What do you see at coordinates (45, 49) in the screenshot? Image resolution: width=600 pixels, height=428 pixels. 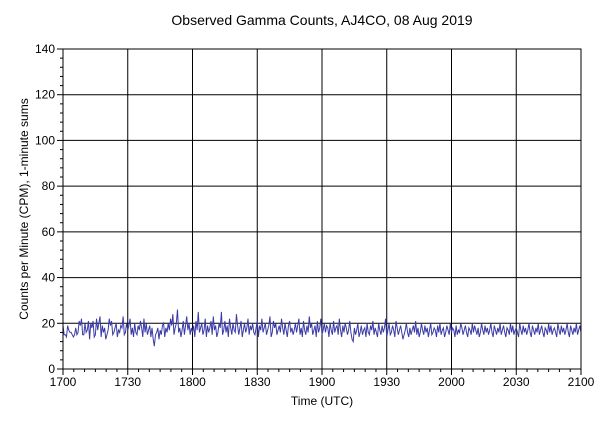 I see `y-tick-label: 140` at bounding box center [45, 49].